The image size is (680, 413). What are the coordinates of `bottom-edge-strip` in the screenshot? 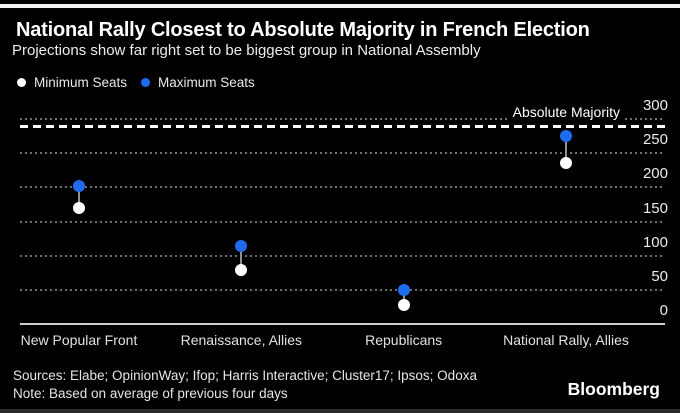 It's located at (340, 411).